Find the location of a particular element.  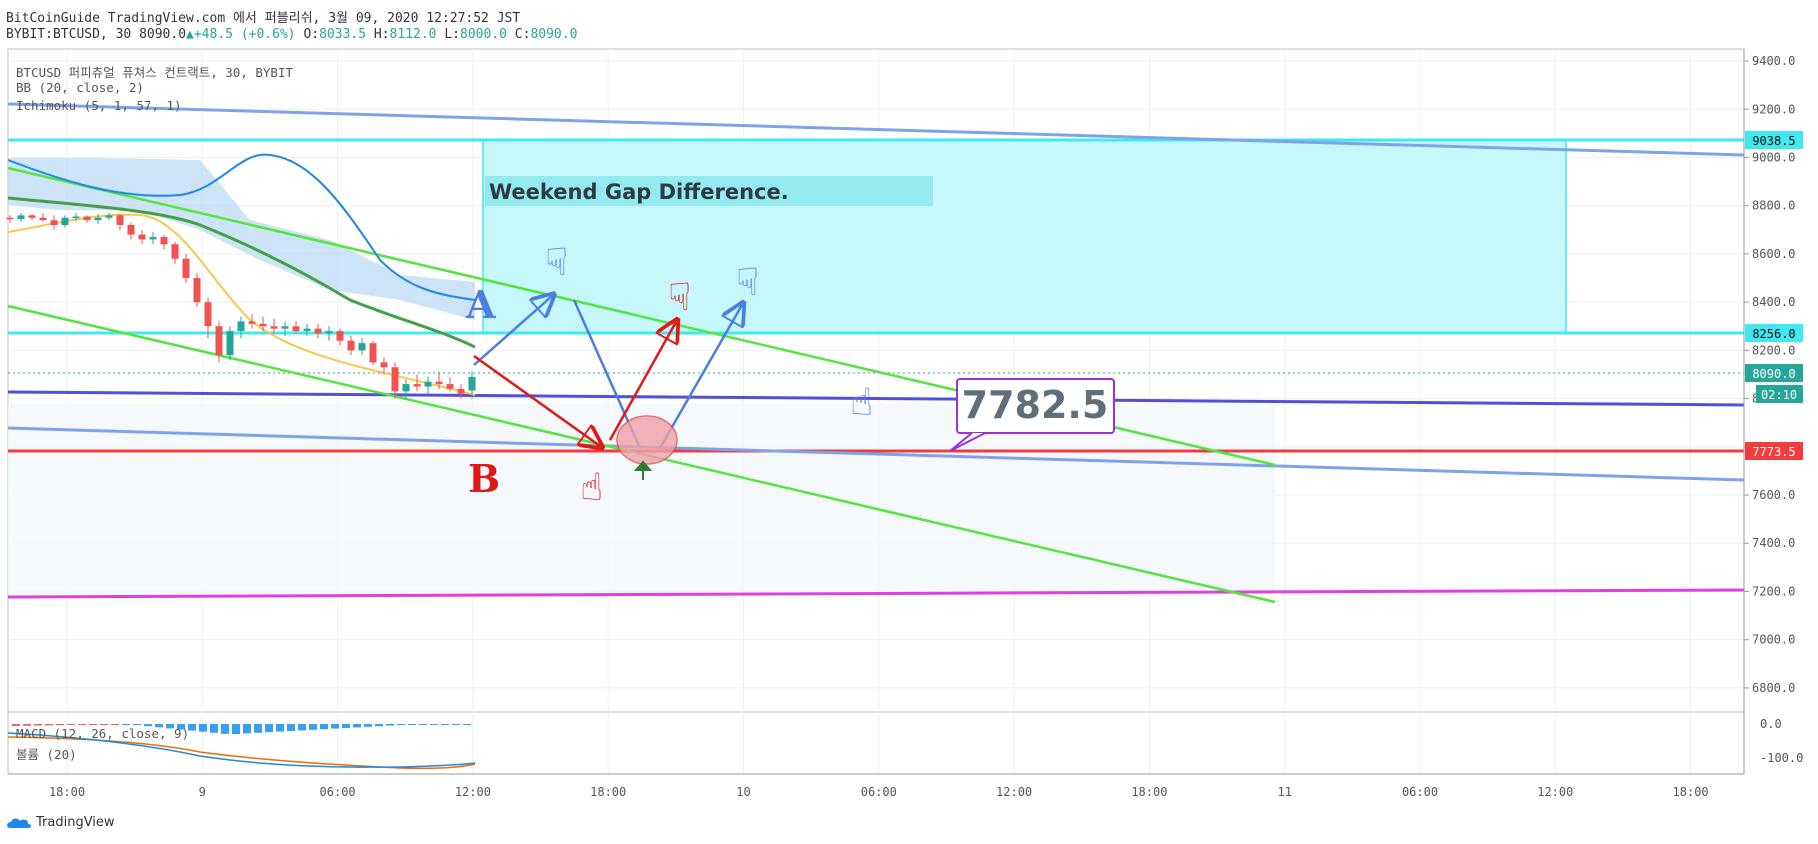

up-arrow-icon: ▲ is located at coordinates (190, 34).